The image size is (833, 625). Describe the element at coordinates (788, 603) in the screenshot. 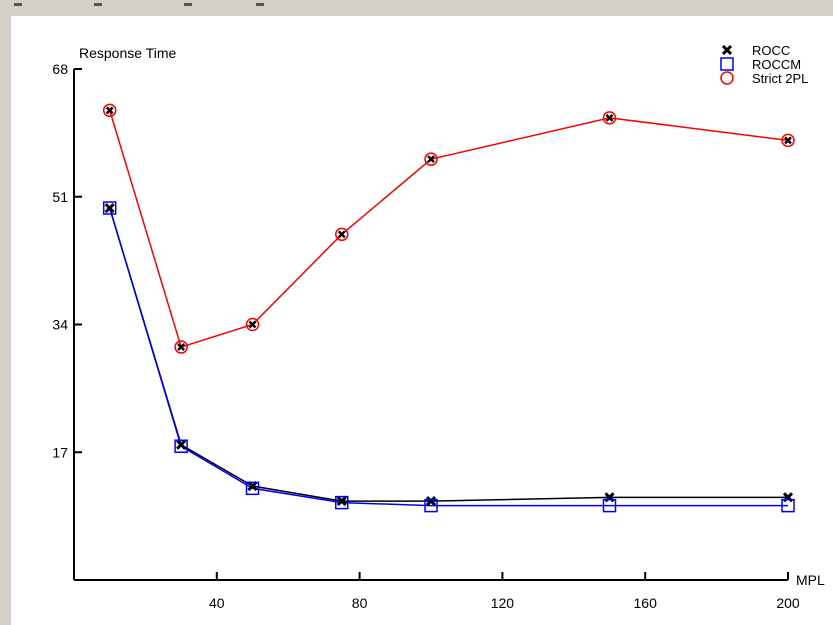

I see `x-tick-label: 200` at that location.